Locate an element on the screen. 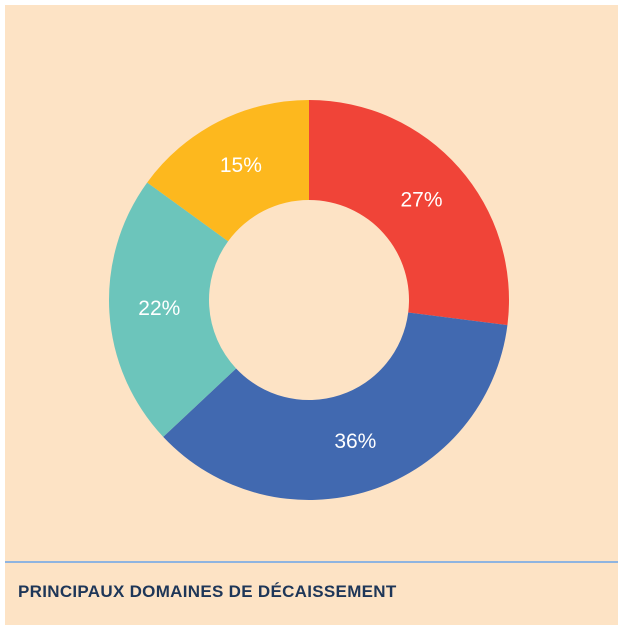 The width and height of the screenshot is (623, 630). data-label: 36% is located at coordinates (355, 441).